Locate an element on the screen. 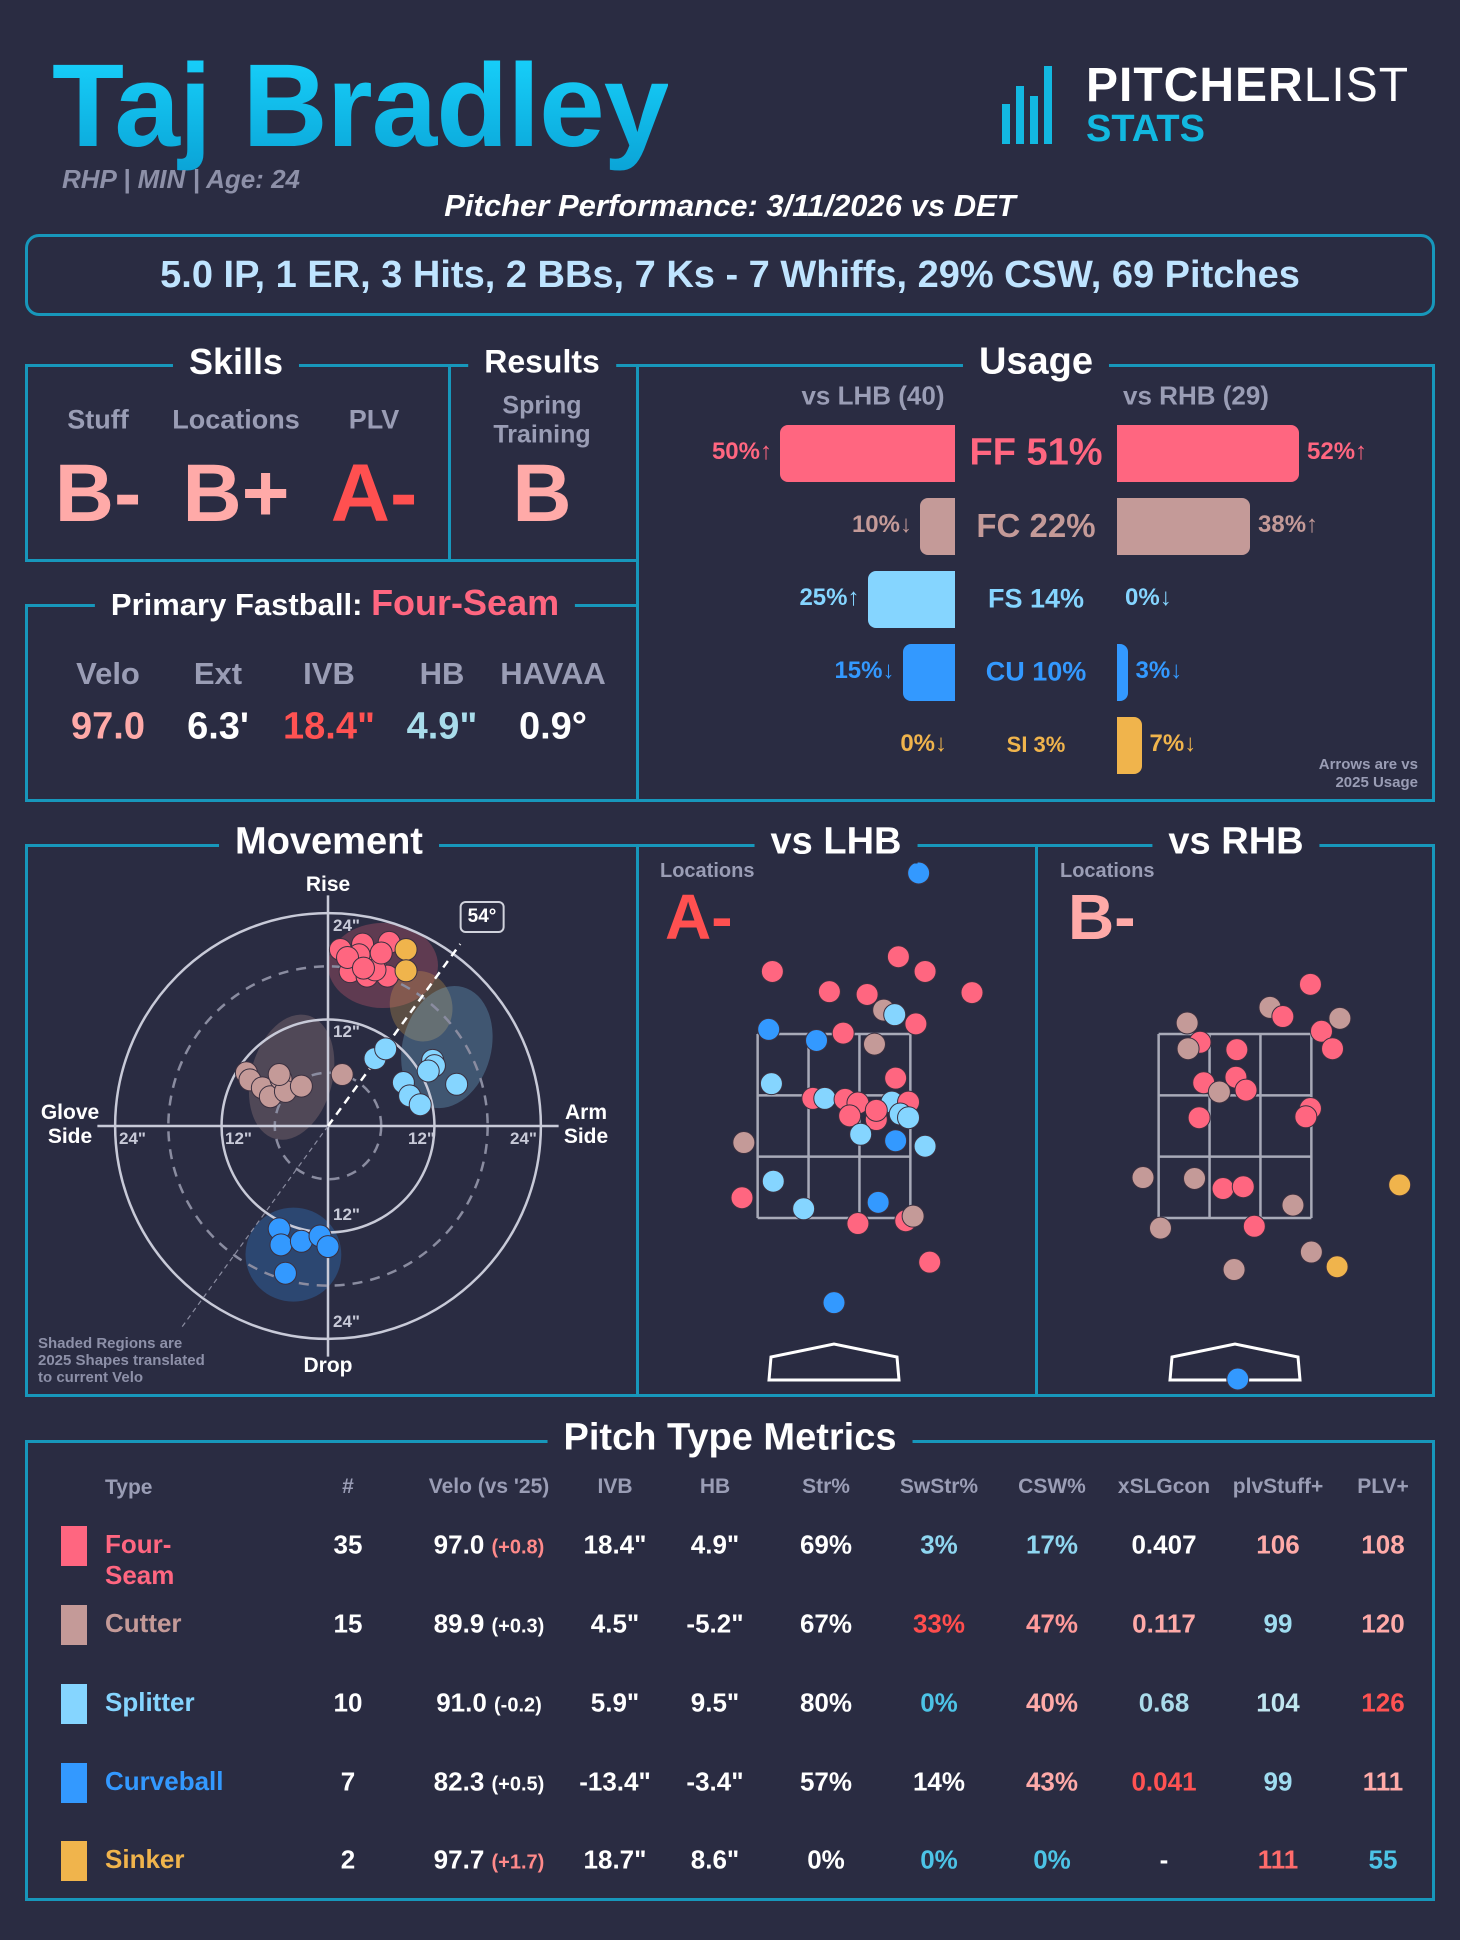 The image size is (1460, 1940). pitch-strike-pct: 0% is located at coordinates (826, 1859).